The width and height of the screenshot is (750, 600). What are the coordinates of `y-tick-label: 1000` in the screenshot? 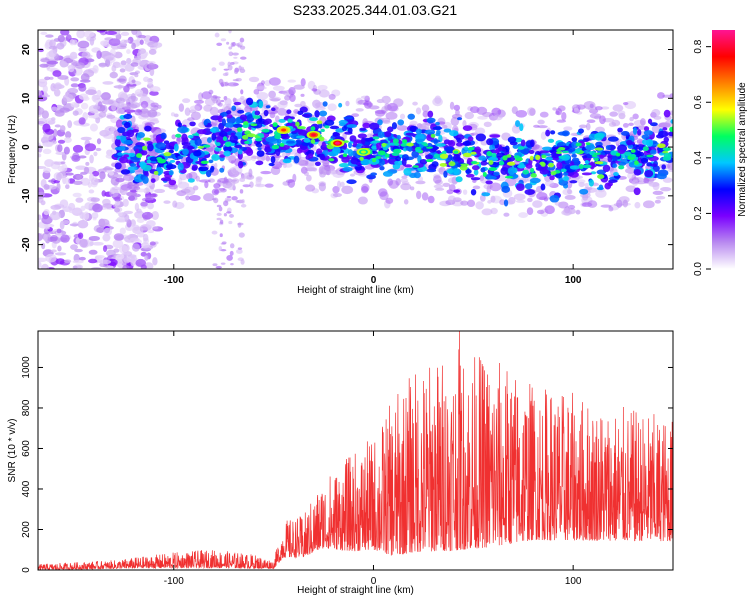 It's located at (26, 367).